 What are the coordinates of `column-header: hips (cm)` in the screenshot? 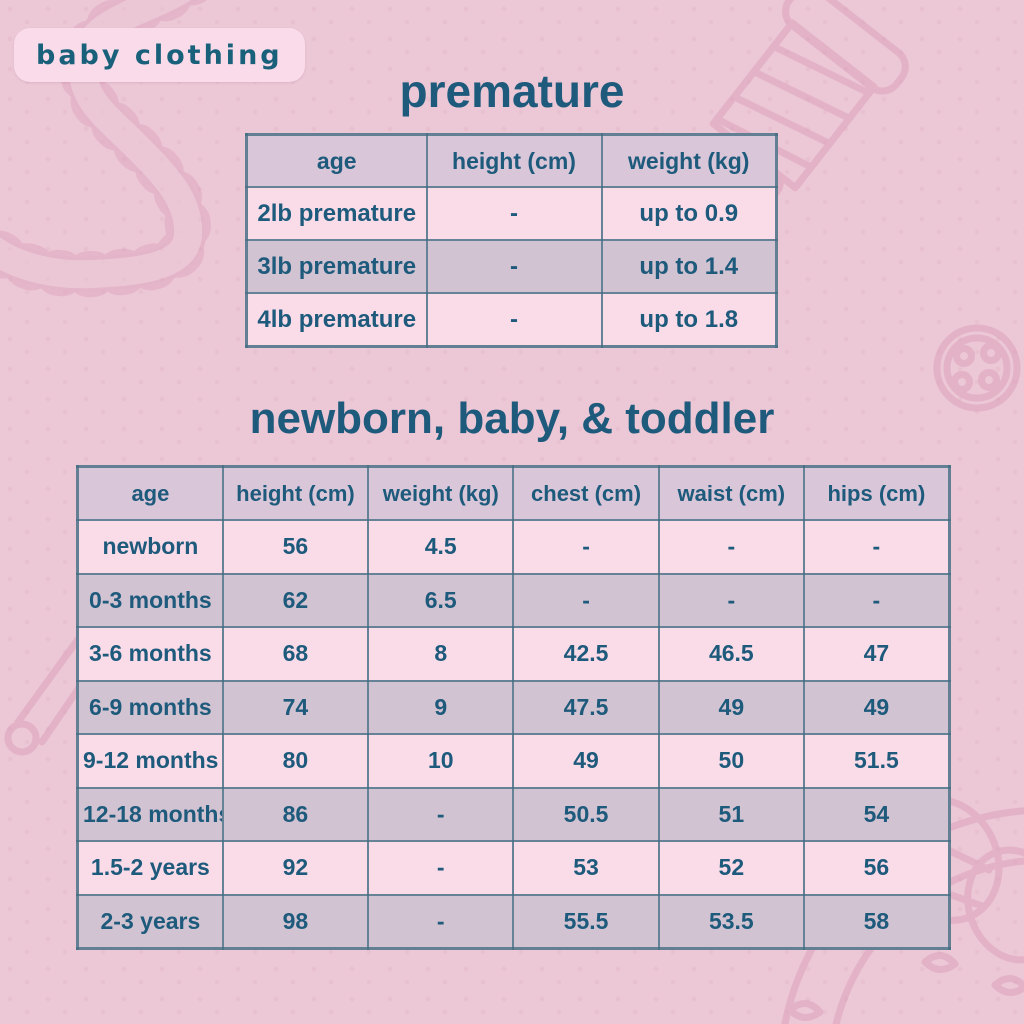 It's located at (876, 493).